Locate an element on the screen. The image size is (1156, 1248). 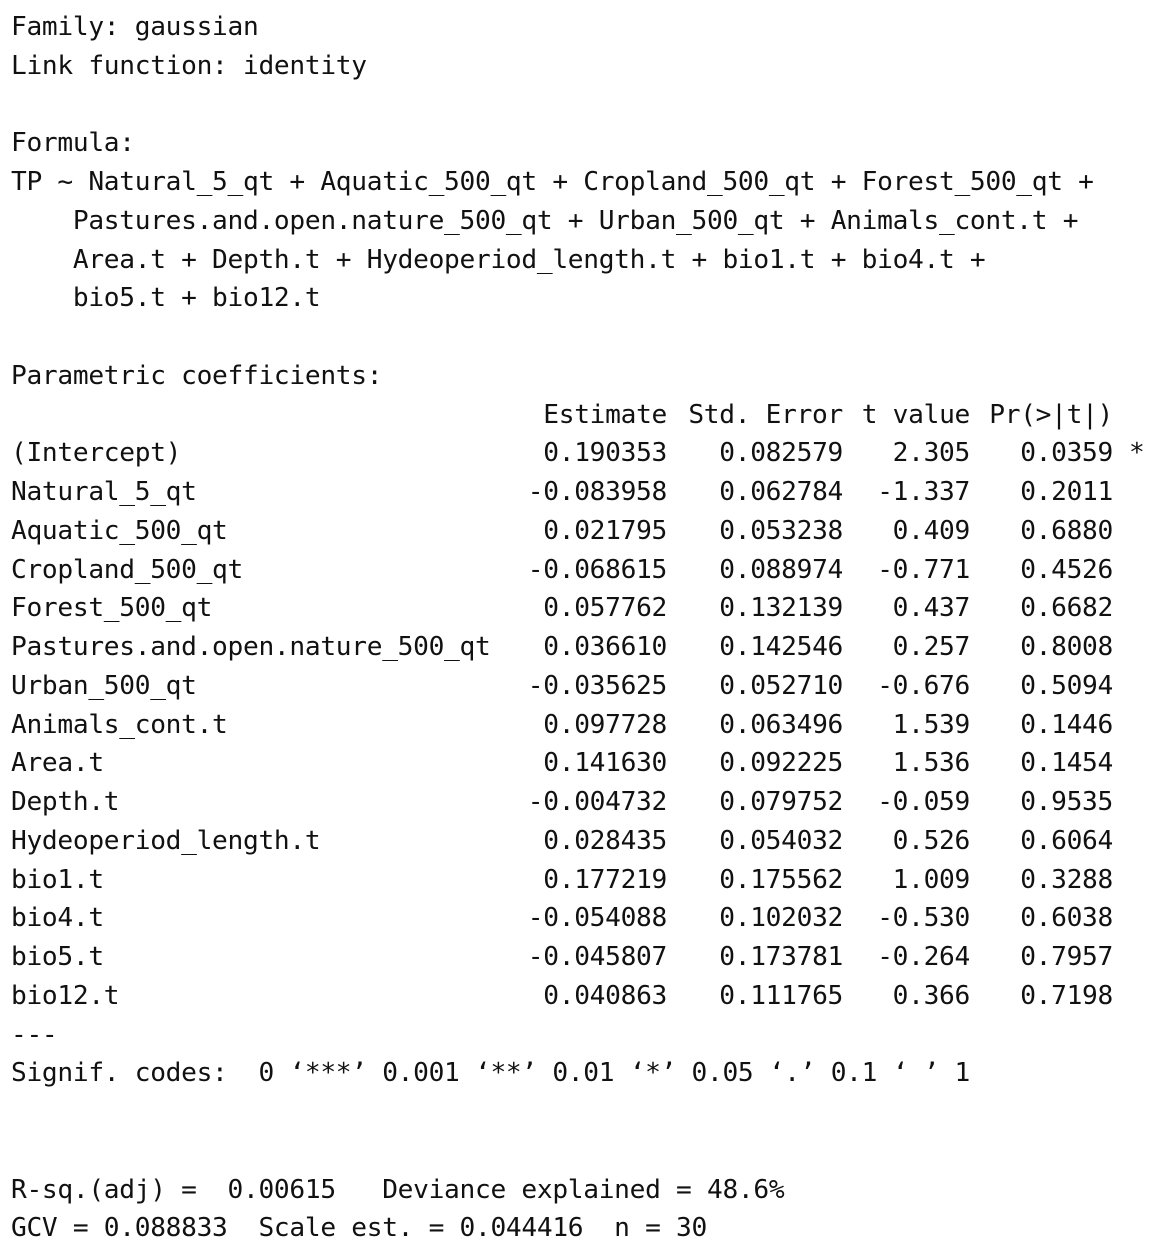
header-estimate: Estimate is located at coordinates (605, 414).